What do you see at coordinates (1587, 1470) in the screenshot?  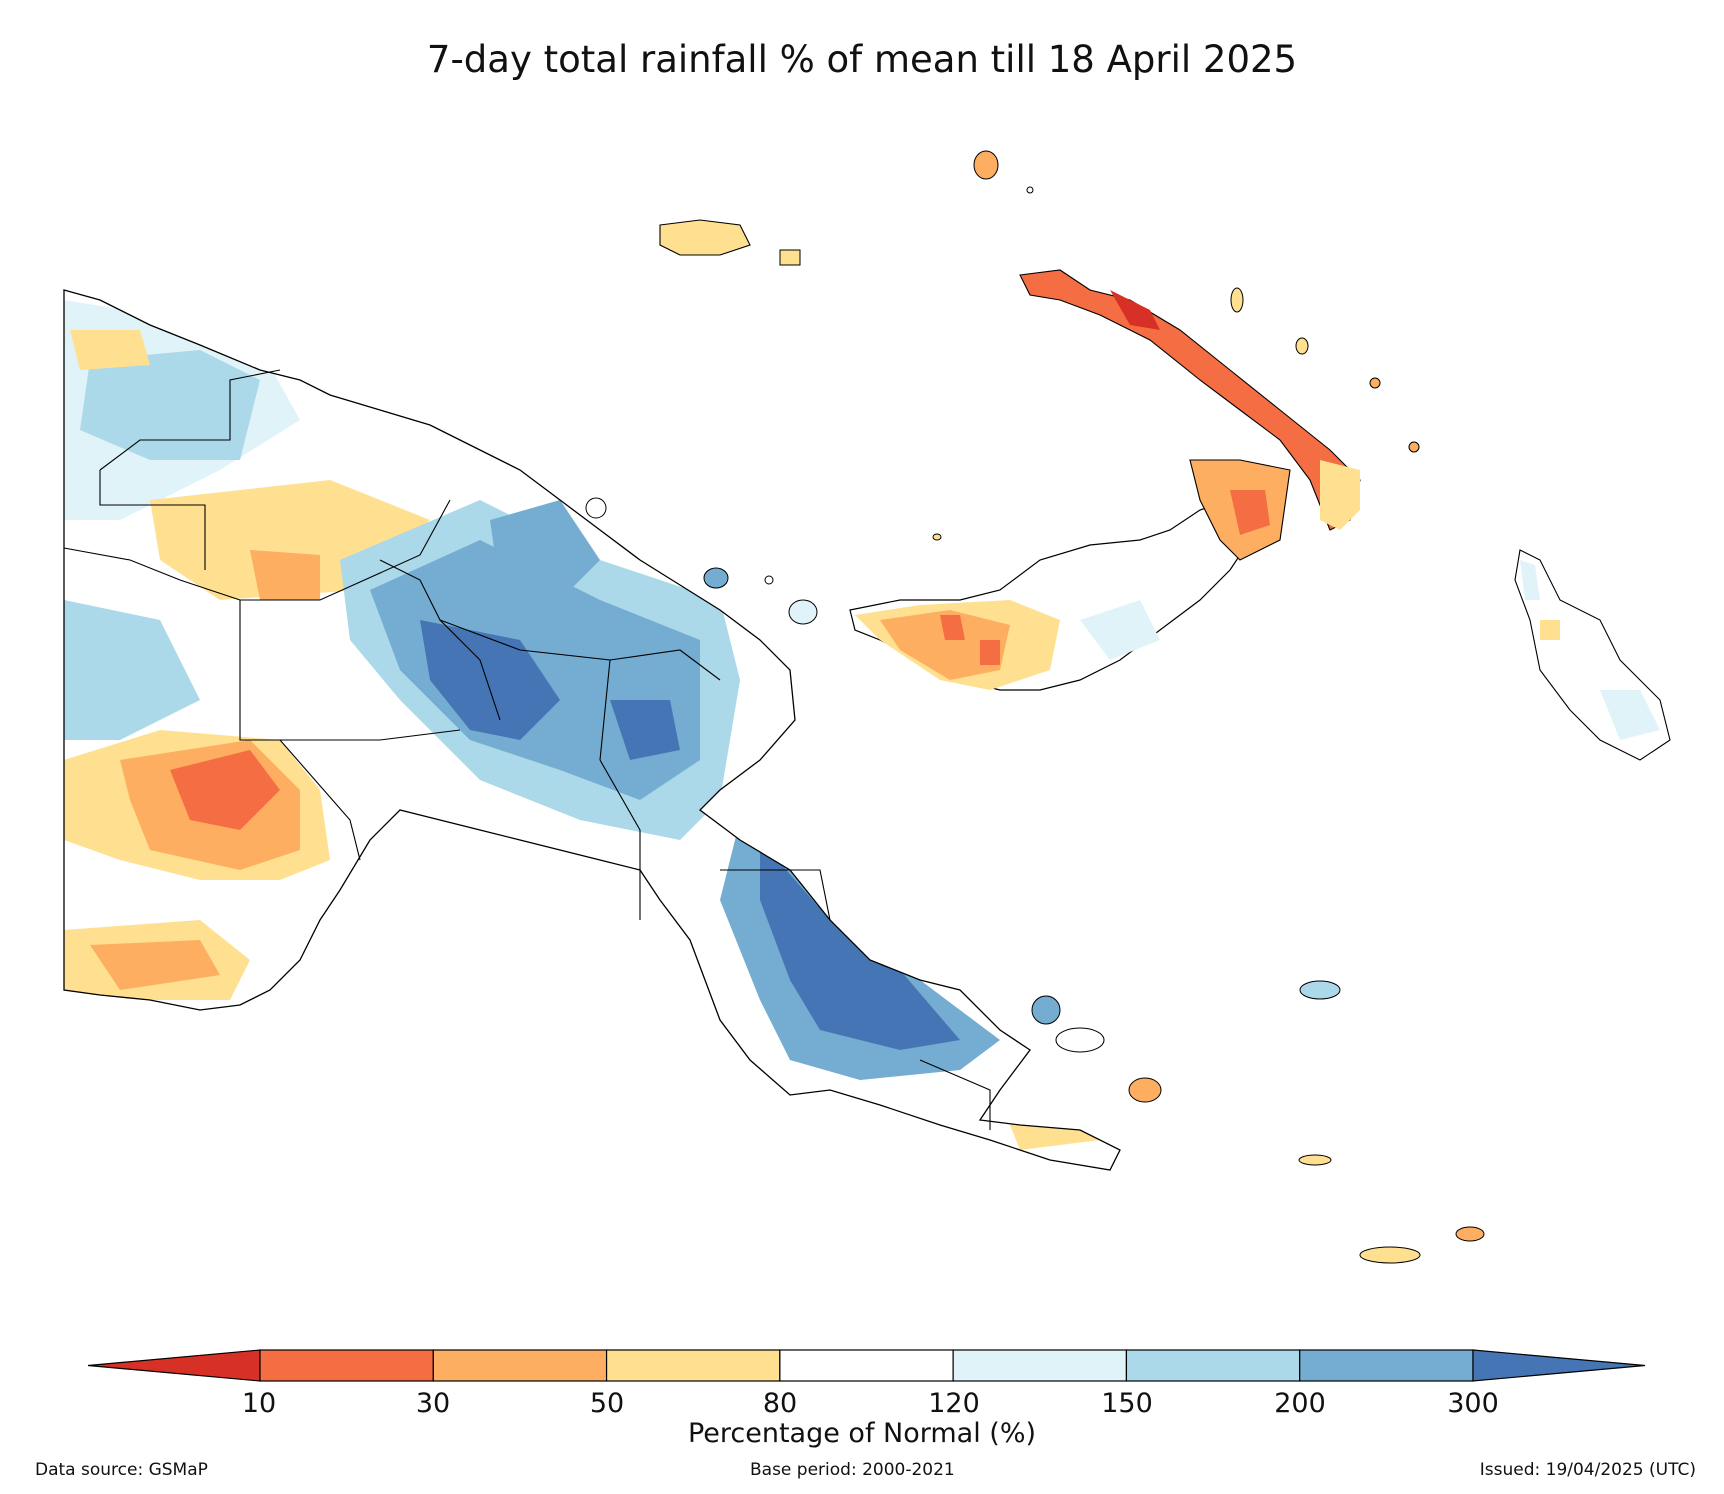 I see `issued-date: Issued: 19/04/2025 (UTC)` at bounding box center [1587, 1470].